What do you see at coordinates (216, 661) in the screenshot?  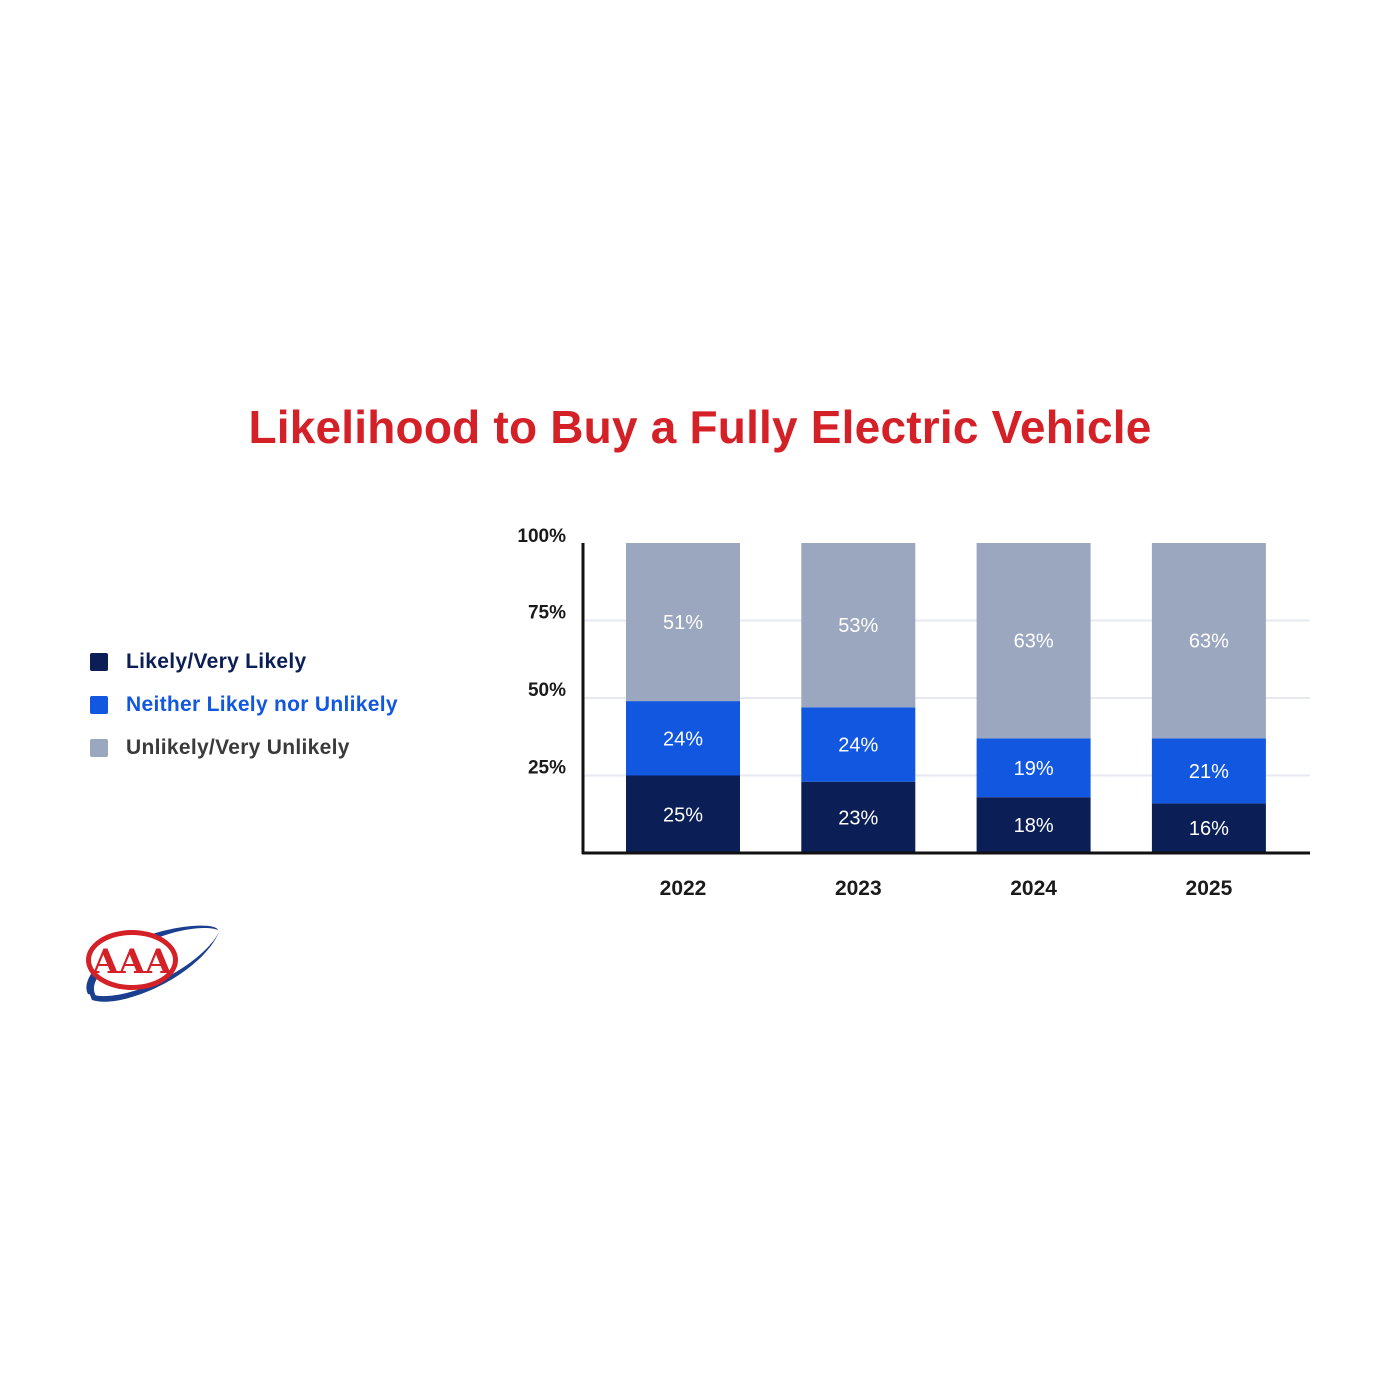 I see `legend-label-likely: Likely/Very Likely` at bounding box center [216, 661].